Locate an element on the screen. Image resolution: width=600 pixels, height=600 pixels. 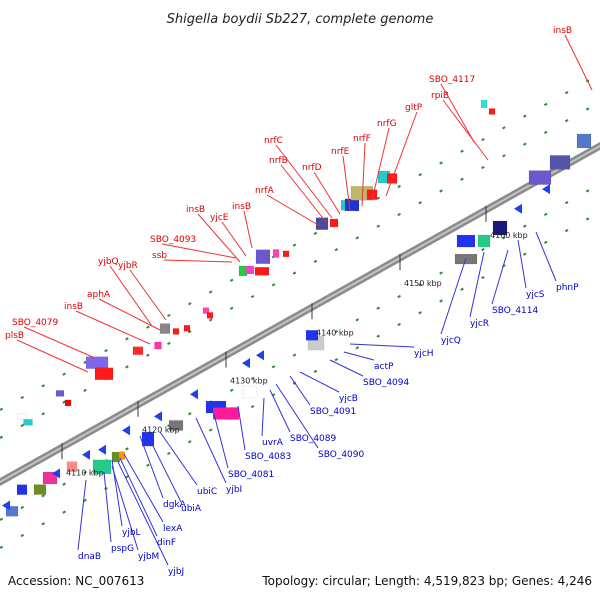
gene-label-upper-0: plsB is located at coordinates (14, 336).